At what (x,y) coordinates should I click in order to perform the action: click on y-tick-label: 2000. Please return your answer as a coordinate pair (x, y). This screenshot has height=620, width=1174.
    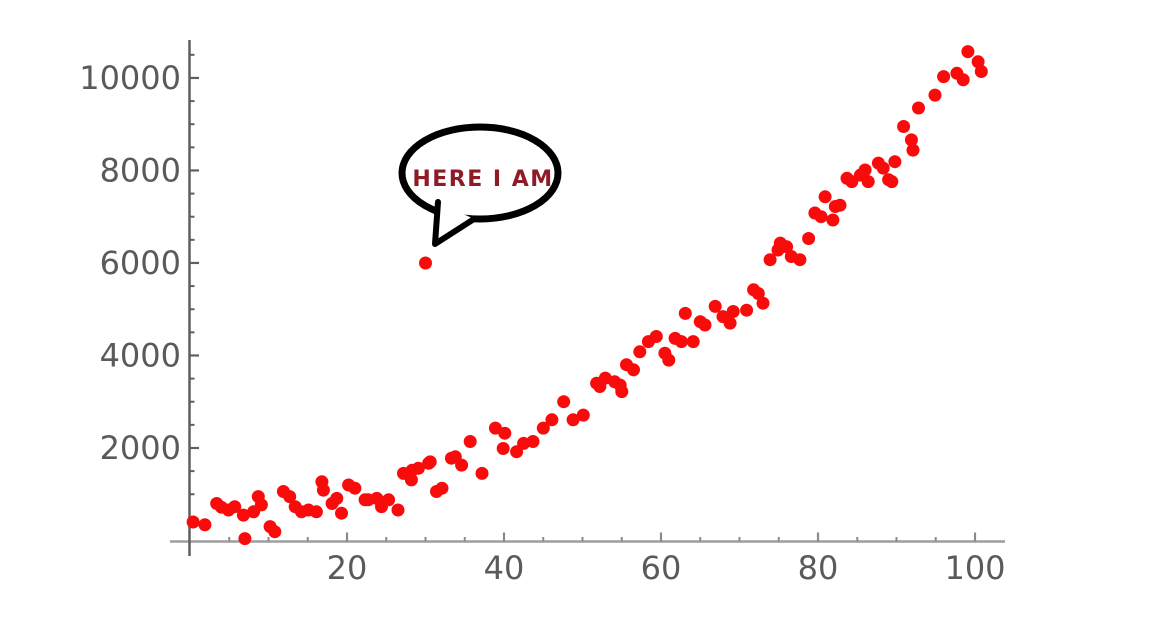
    Looking at the image, I should click on (140, 448).